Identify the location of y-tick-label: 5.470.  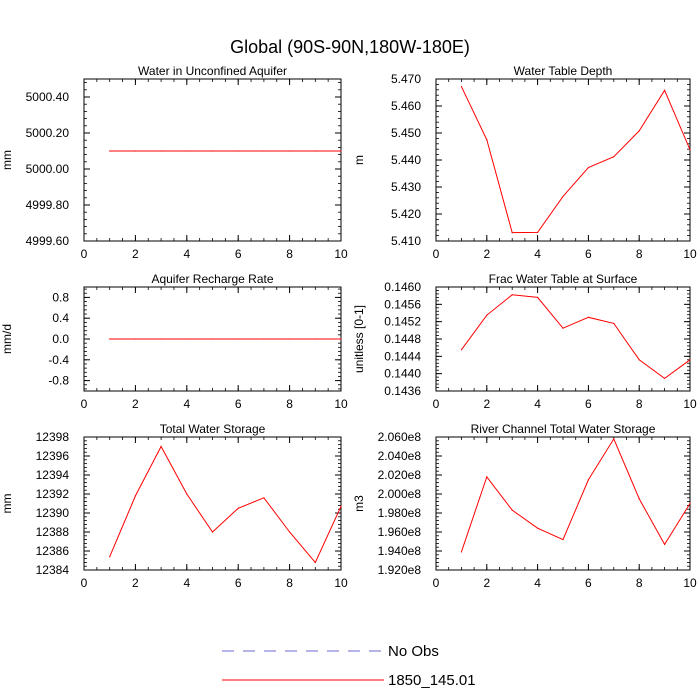
(406, 79).